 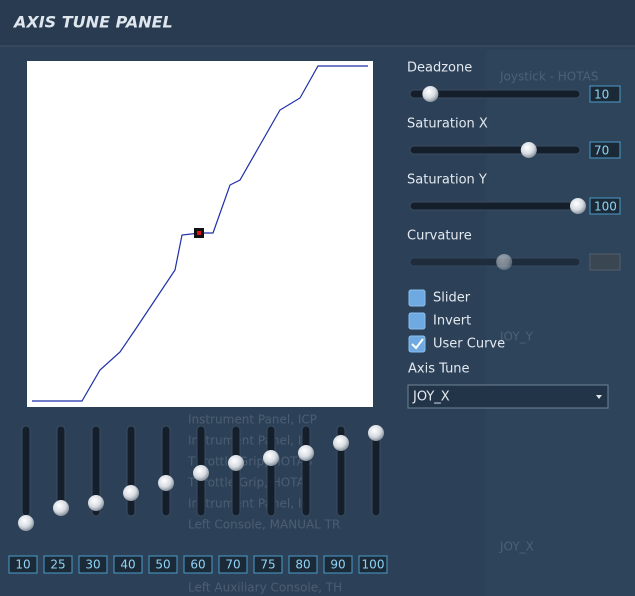 I want to click on point-value: 75, so click(x=267, y=565).